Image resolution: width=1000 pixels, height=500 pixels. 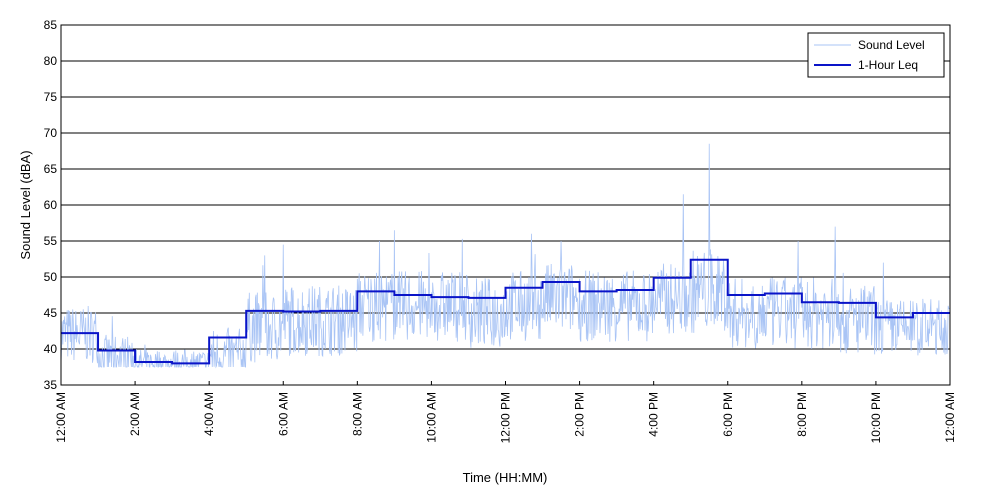 What do you see at coordinates (876, 417) in the screenshot?
I see `x-tick-label: 10:00 PM` at bounding box center [876, 417].